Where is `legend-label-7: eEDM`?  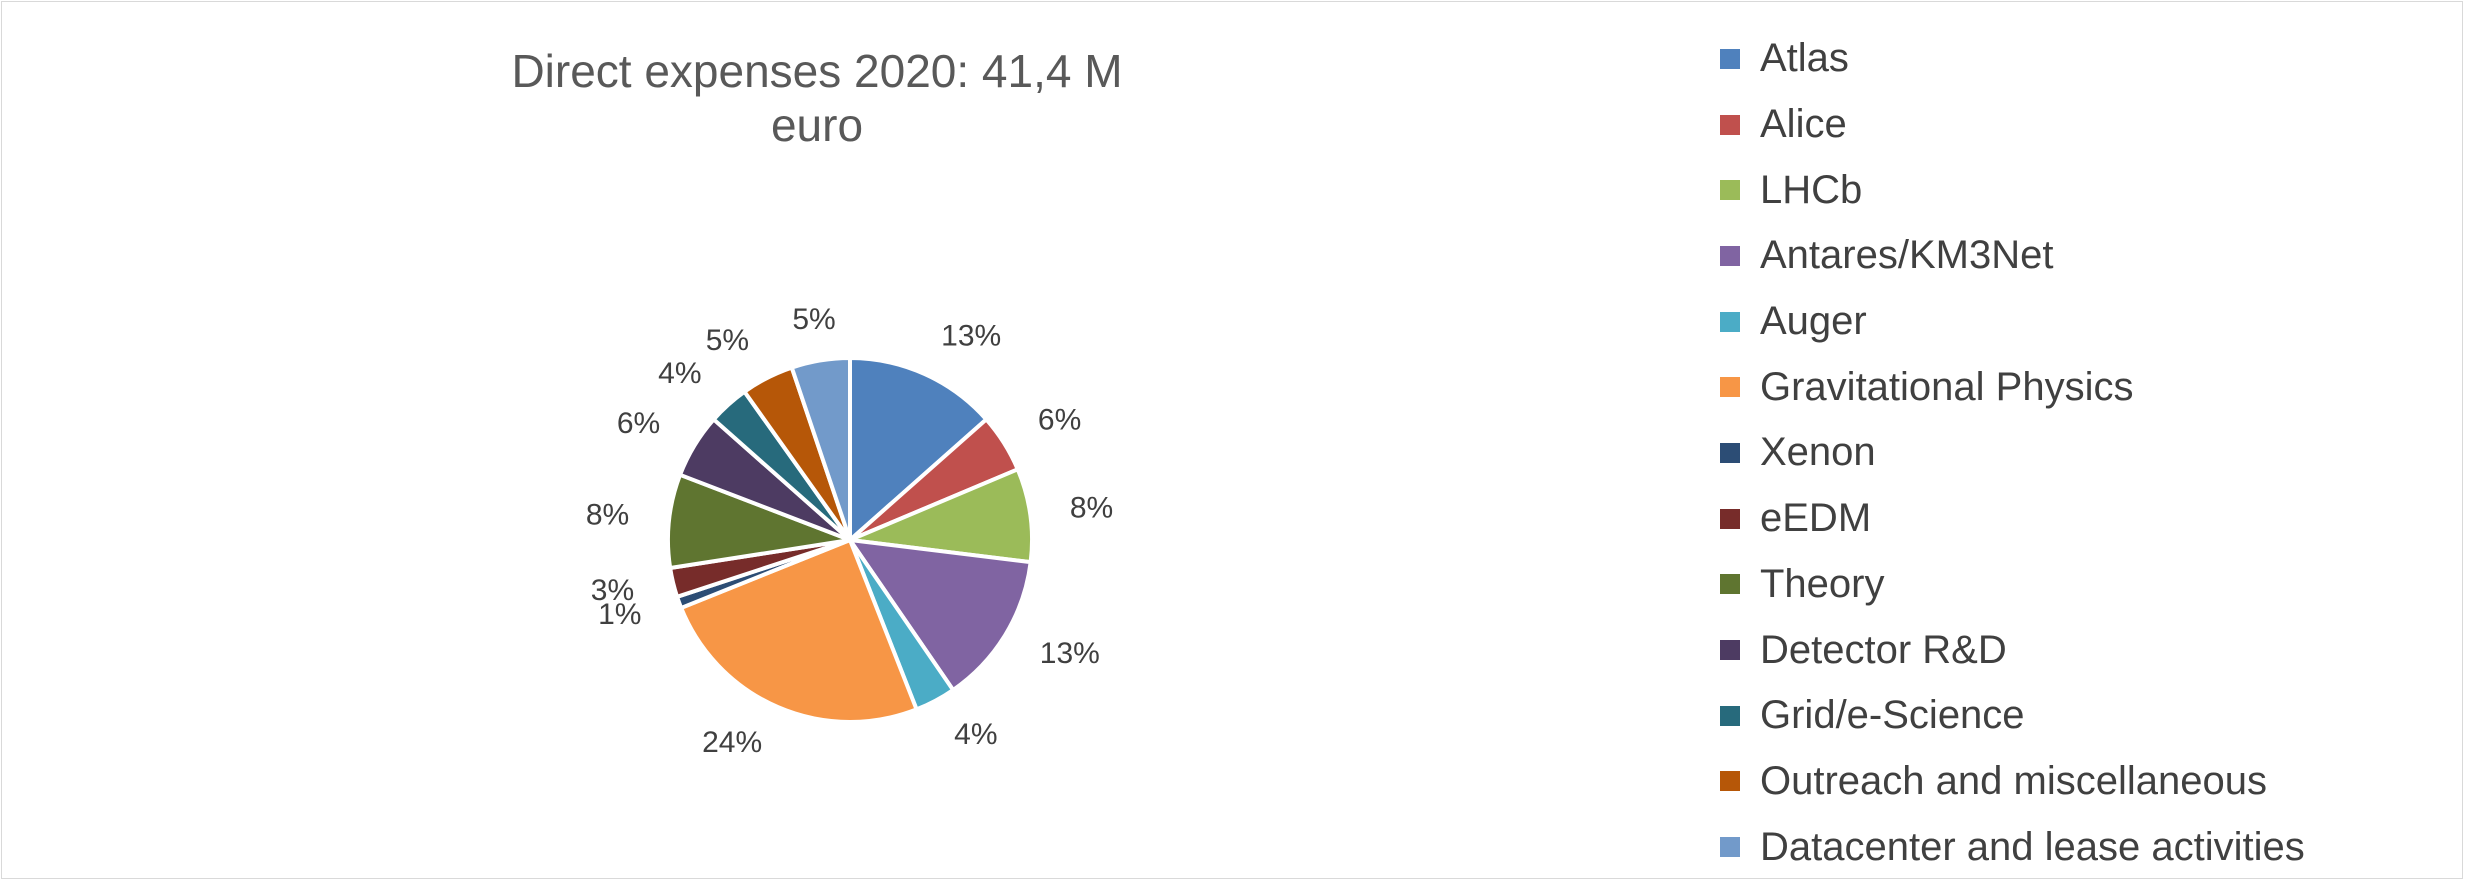 legend-label-7: eEDM is located at coordinates (1816, 518).